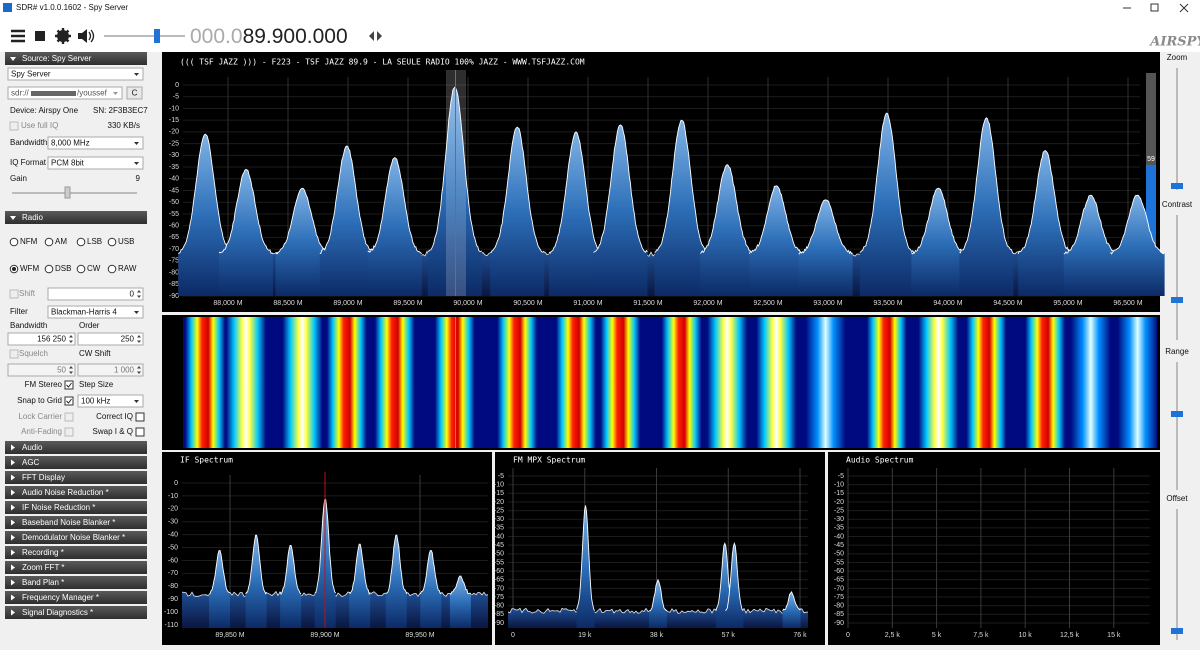  Describe the element at coordinates (51, 339) in the screenshot. I see `input-value: 156 250` at that location.